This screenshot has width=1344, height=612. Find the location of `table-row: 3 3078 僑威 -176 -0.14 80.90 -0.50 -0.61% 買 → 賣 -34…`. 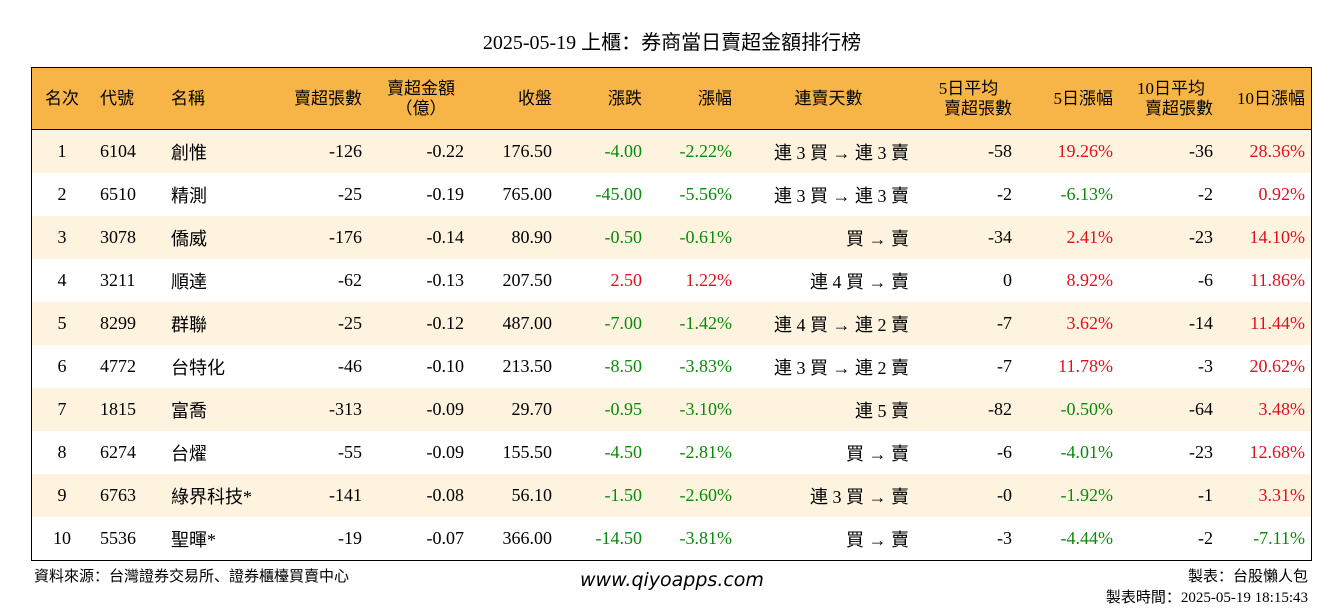

table-row: 3 3078 僑威 -176 -0.14 80.90 -0.50 -0.61% 買 → 賣 -34… is located at coordinates (671, 237).